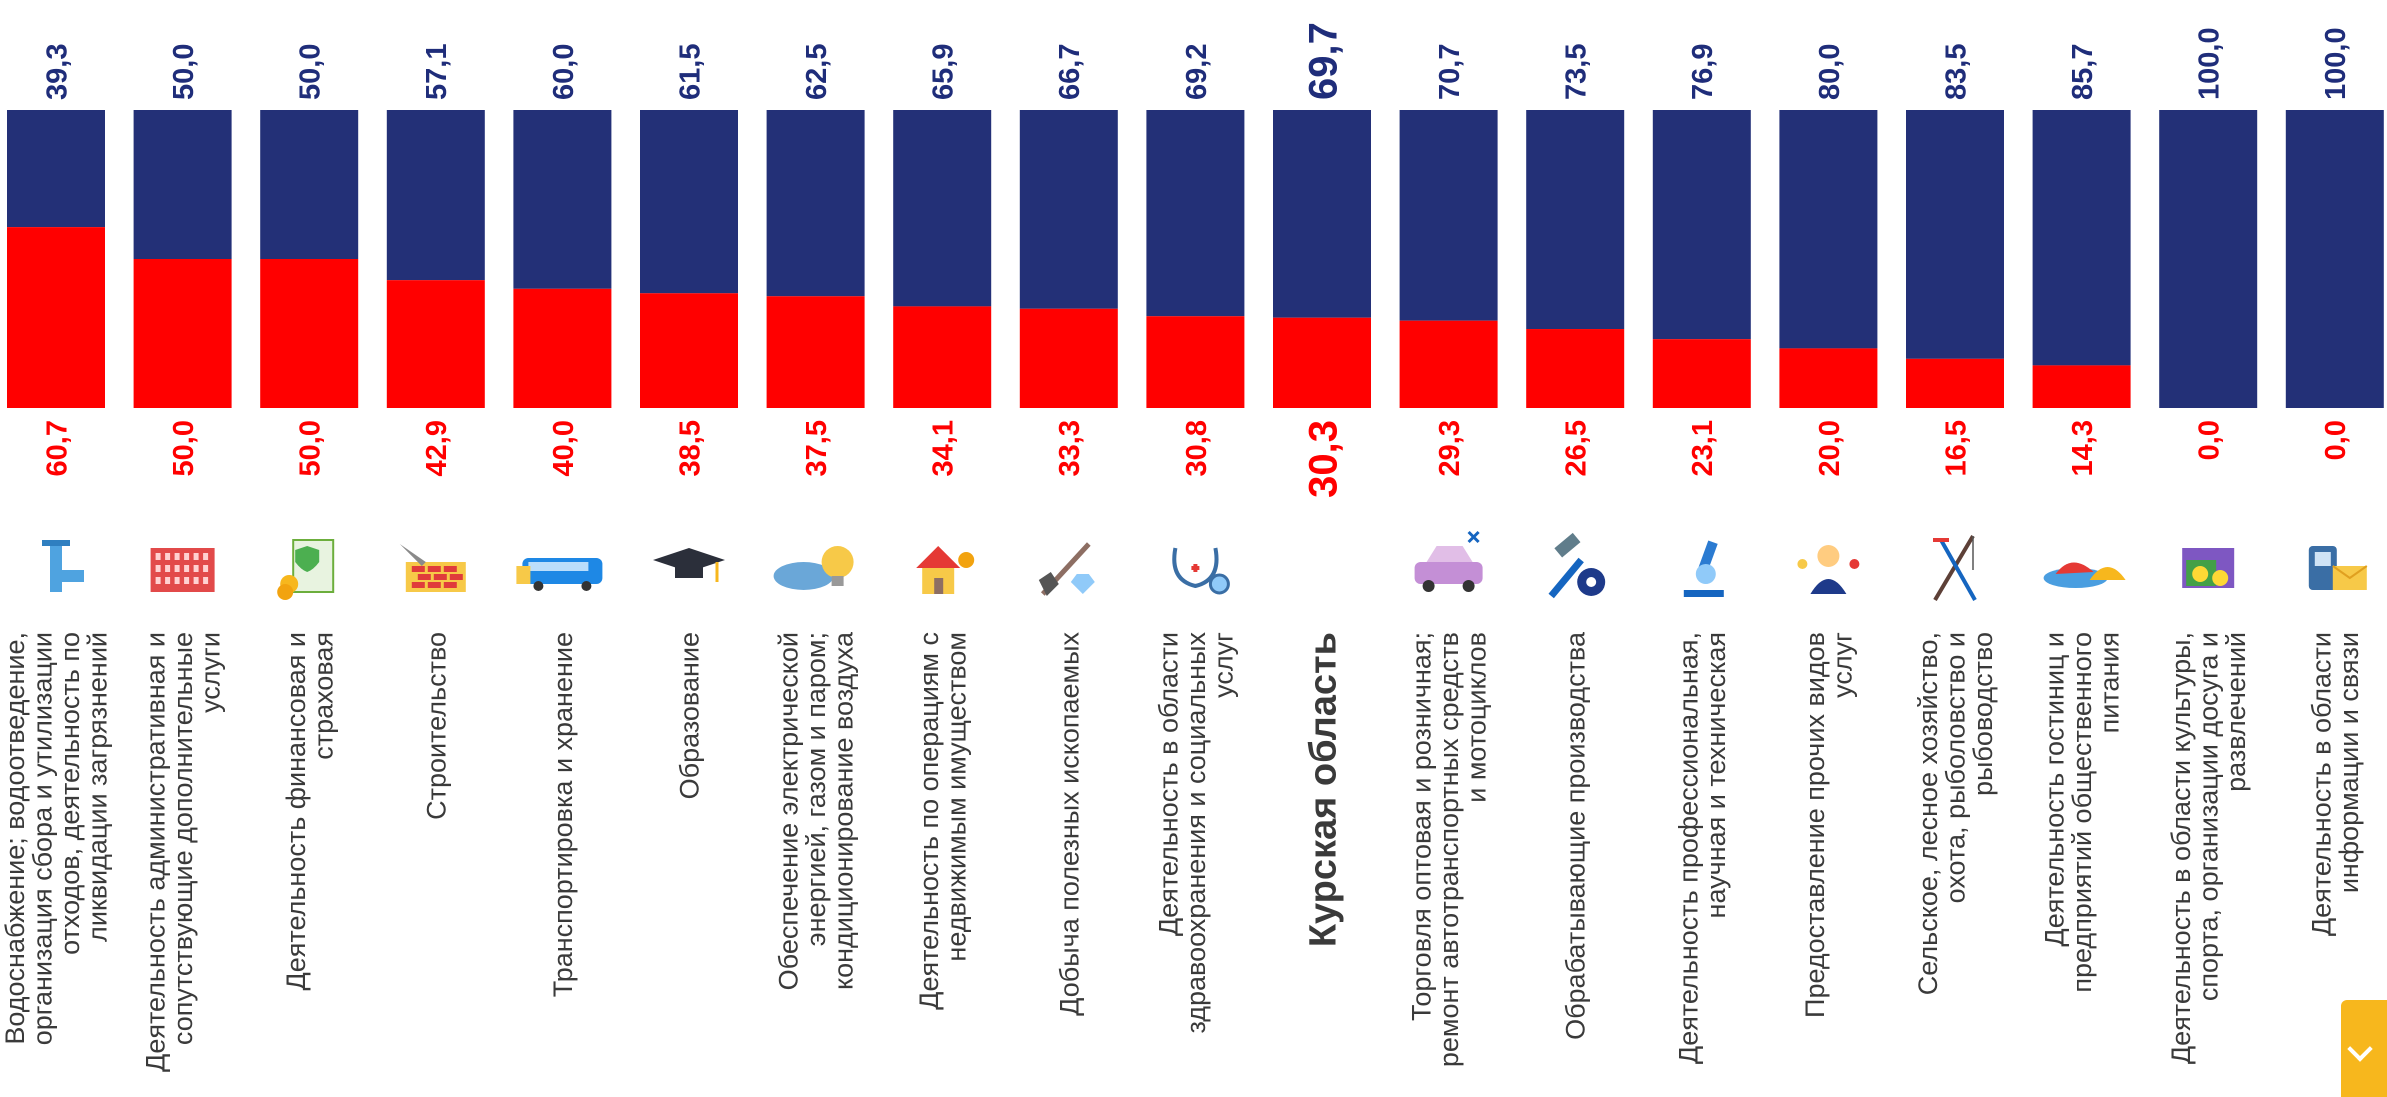 This screenshot has width=2387, height=1097. What do you see at coordinates (2181, 848) in the screenshot?
I see `category-label-line: Деятельность в области культуры,` at bounding box center [2181, 848].